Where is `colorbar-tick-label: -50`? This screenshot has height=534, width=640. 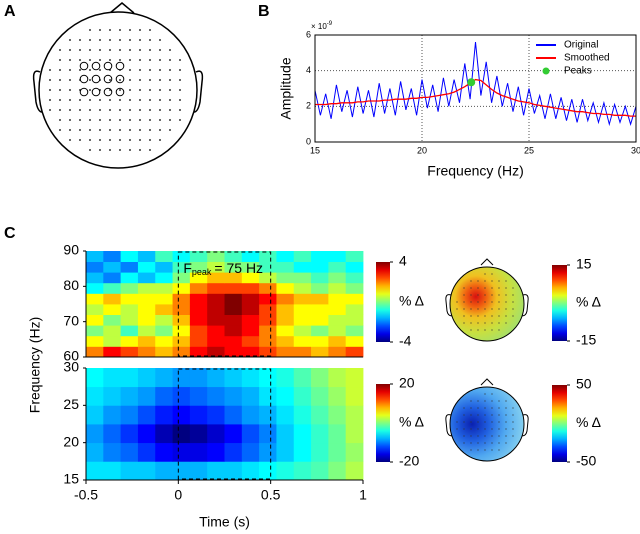
colorbar-tick-label: -50 is located at coordinates (586, 461).